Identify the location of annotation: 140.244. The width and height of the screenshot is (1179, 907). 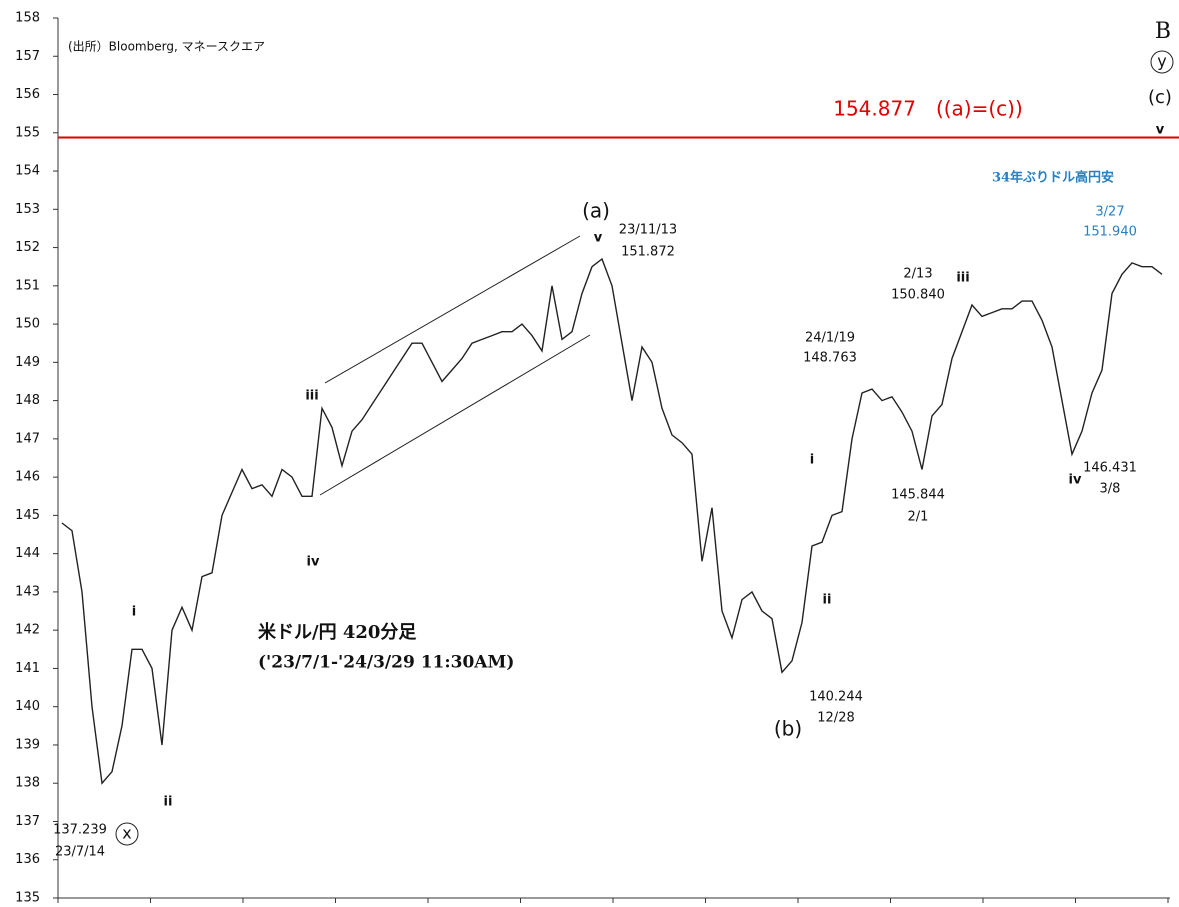
(836, 697).